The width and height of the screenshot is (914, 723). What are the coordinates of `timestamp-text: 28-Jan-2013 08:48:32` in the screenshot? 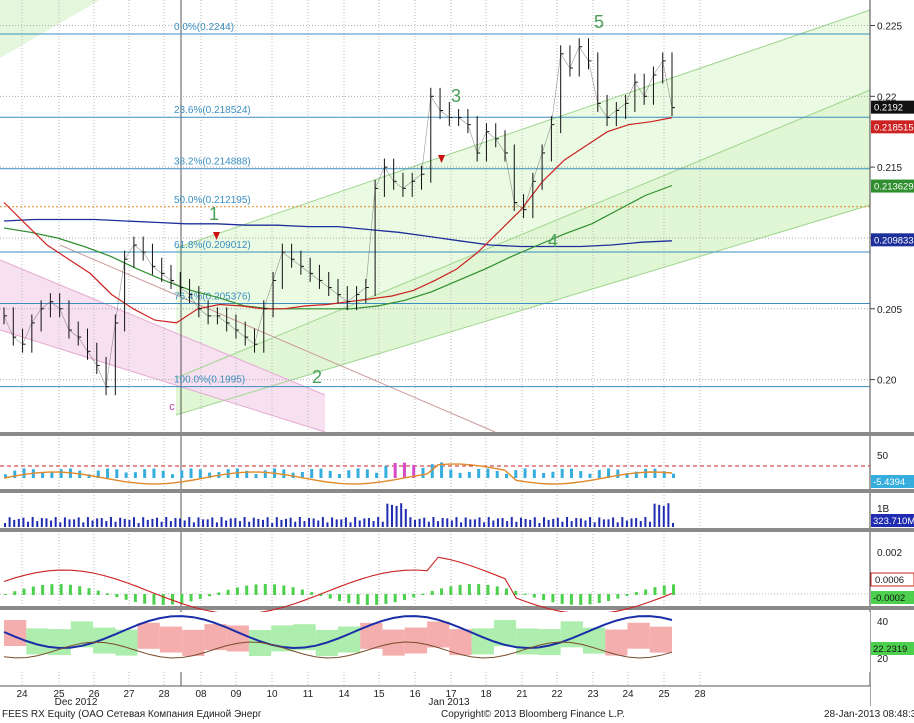 It's located at (869, 714).